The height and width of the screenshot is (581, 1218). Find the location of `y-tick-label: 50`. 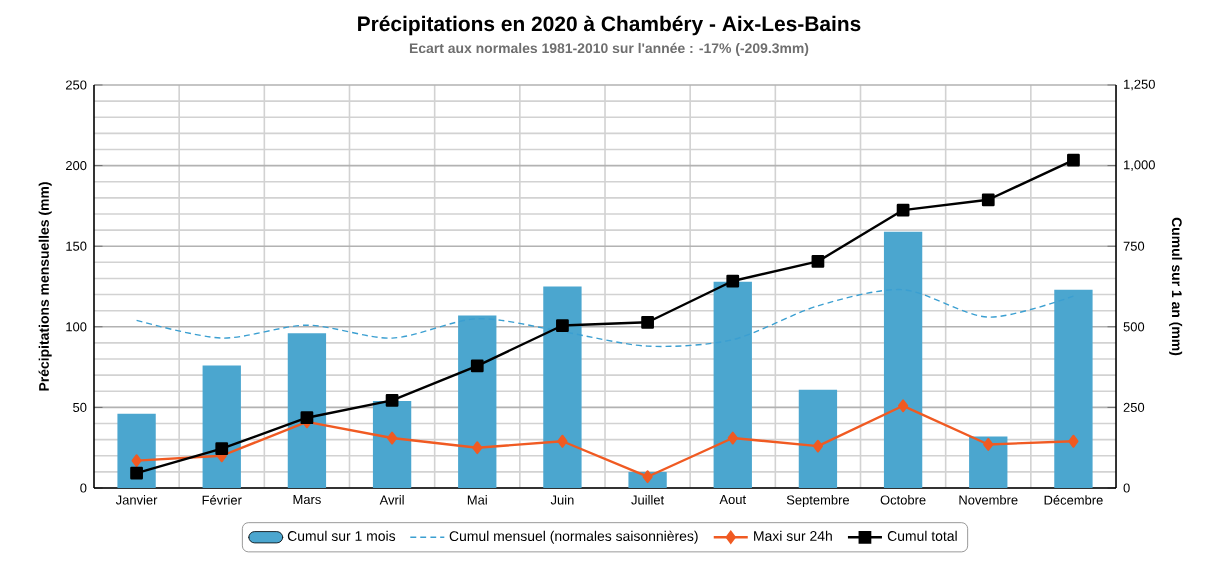

y-tick-label: 50 is located at coordinates (80, 407).